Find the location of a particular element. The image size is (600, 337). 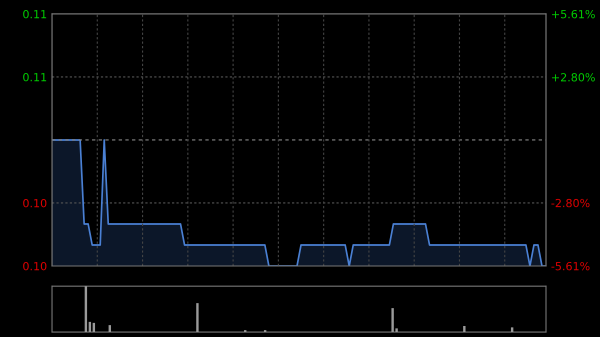

y2-tick-label: +5.61% is located at coordinates (573, 14).